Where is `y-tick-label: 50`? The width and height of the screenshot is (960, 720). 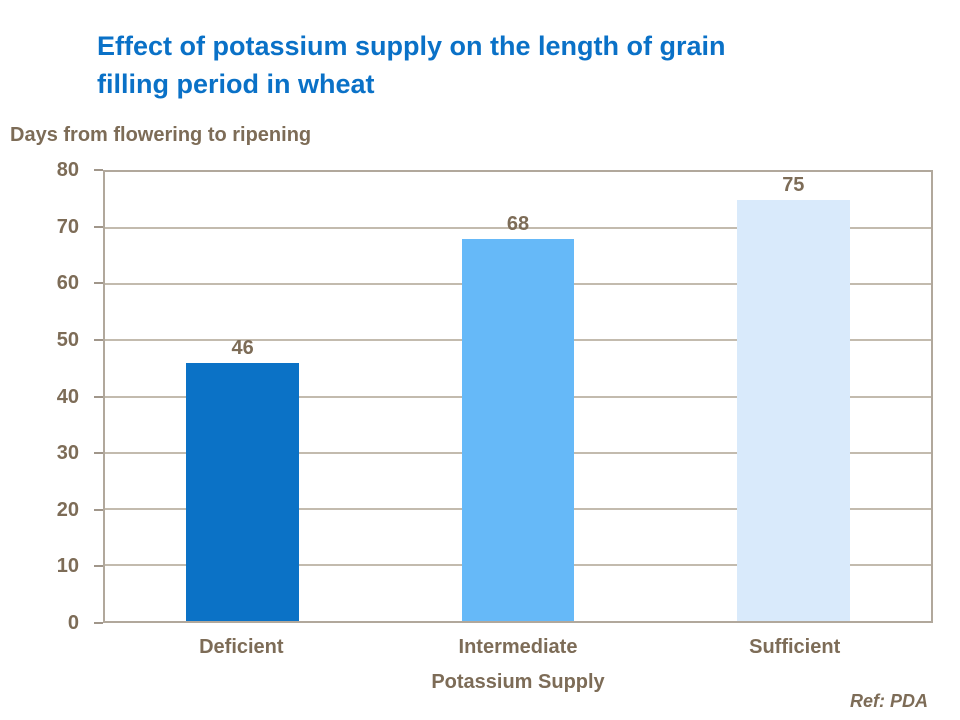
y-tick-label: 50 is located at coordinates (67, 339).